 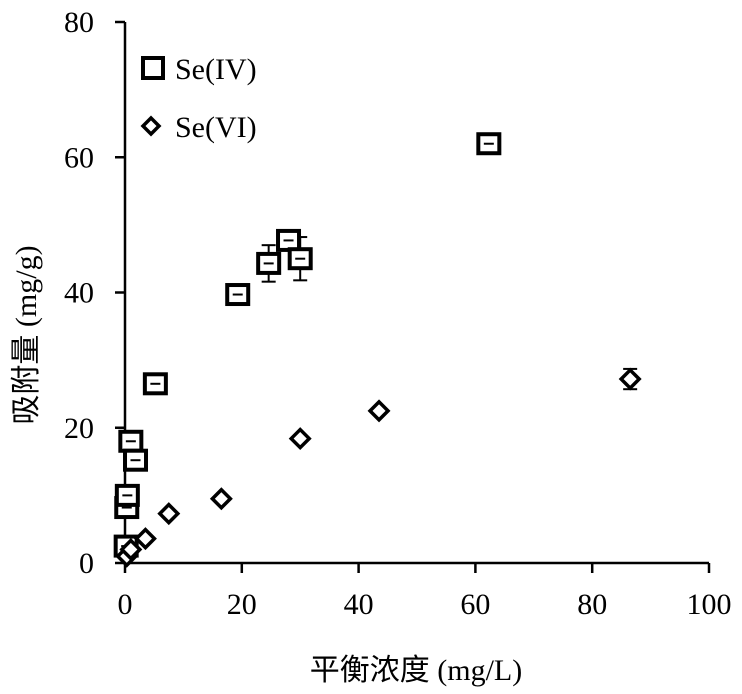 What do you see at coordinates (216, 69) in the screenshot?
I see `legend-label: Se(IV)` at bounding box center [216, 69].